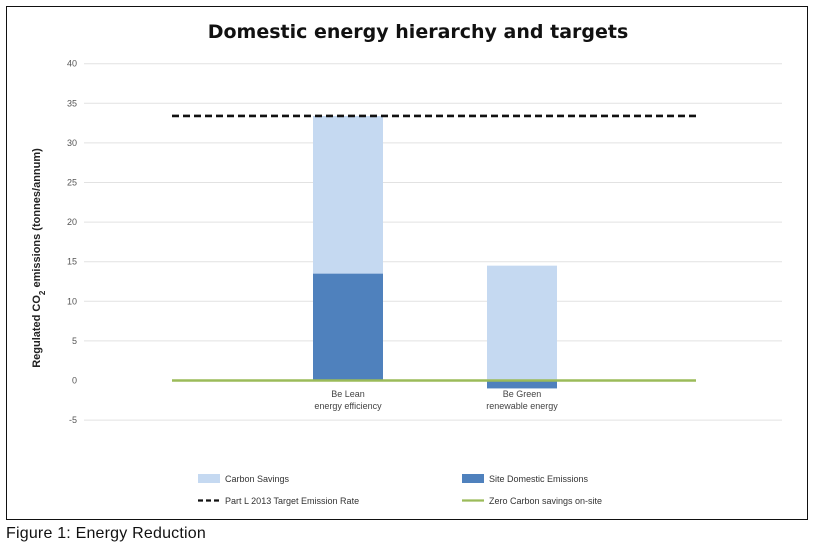 This screenshot has width=816, height=550. I want to click on y-tick-label: 40, so click(72, 64).